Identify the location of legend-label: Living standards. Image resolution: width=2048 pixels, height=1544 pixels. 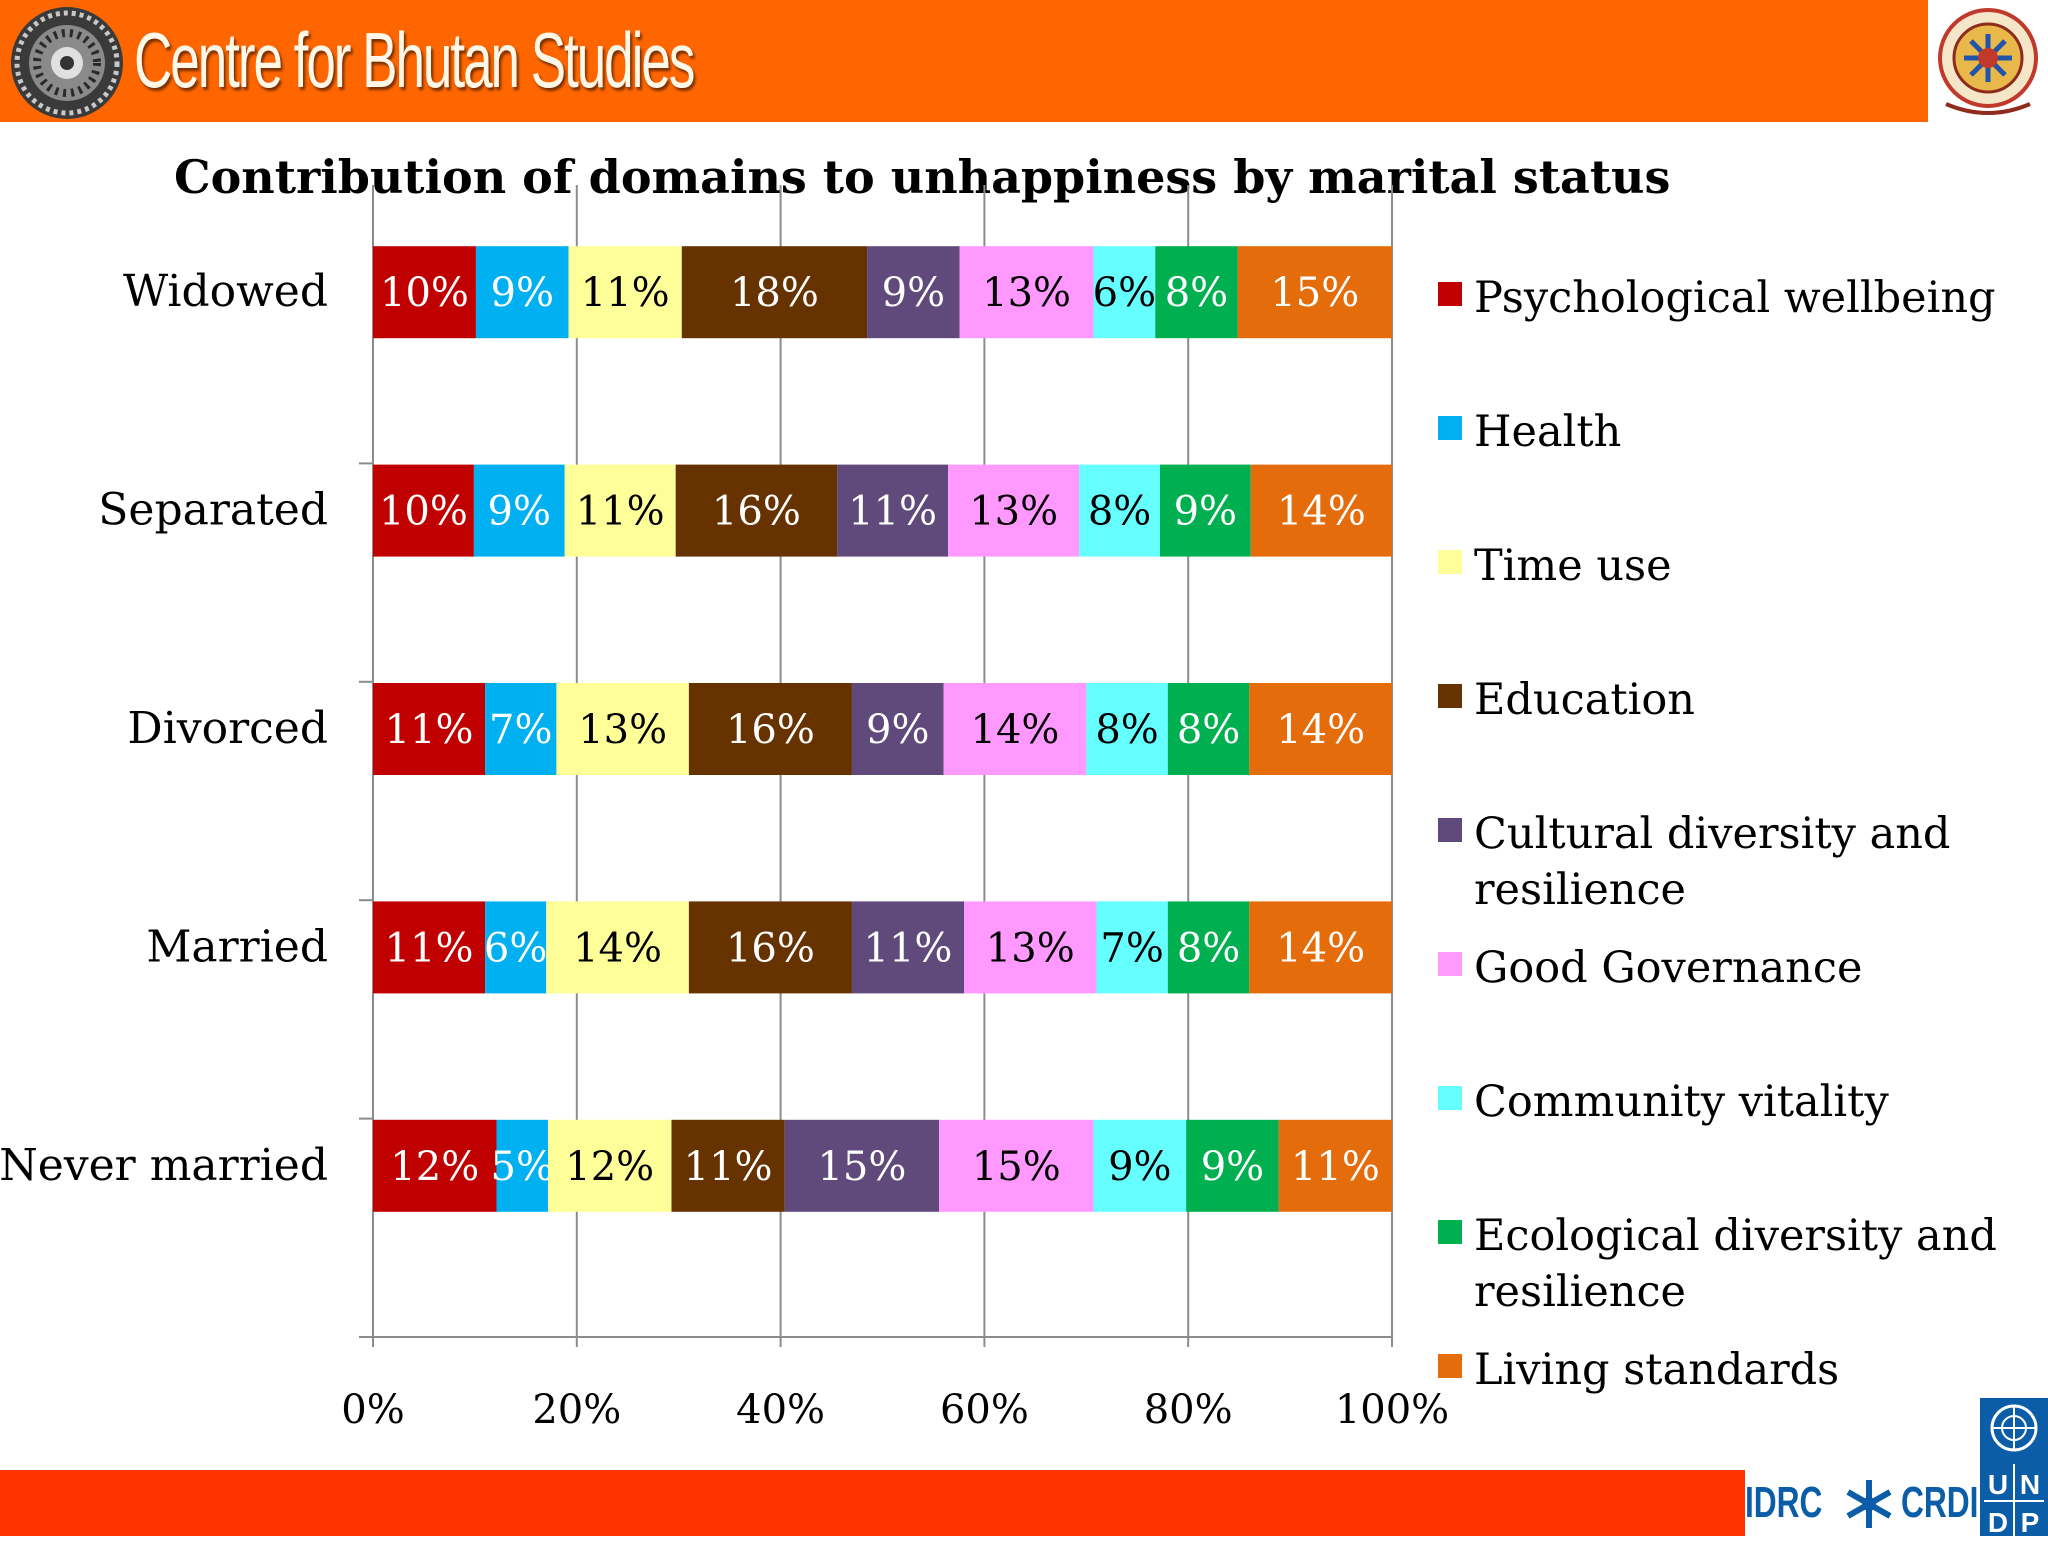
(1657, 1370).